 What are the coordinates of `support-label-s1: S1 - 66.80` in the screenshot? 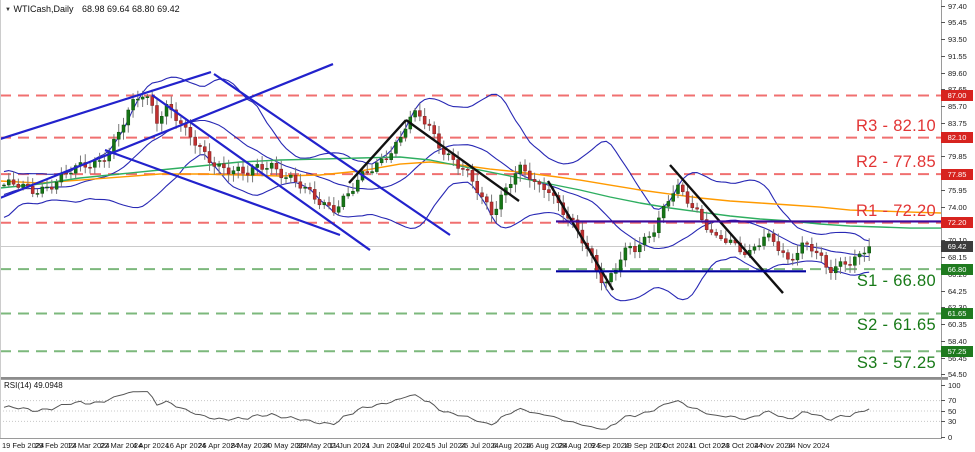 It's located at (896, 281).